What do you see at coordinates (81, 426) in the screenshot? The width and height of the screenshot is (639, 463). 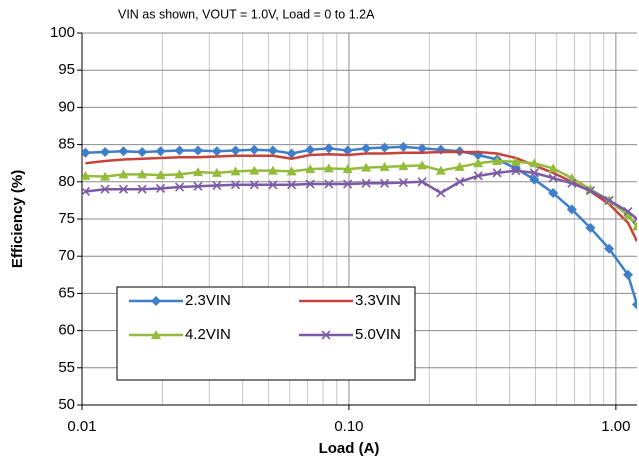 I see `x-tick-label: 0.01` at bounding box center [81, 426].